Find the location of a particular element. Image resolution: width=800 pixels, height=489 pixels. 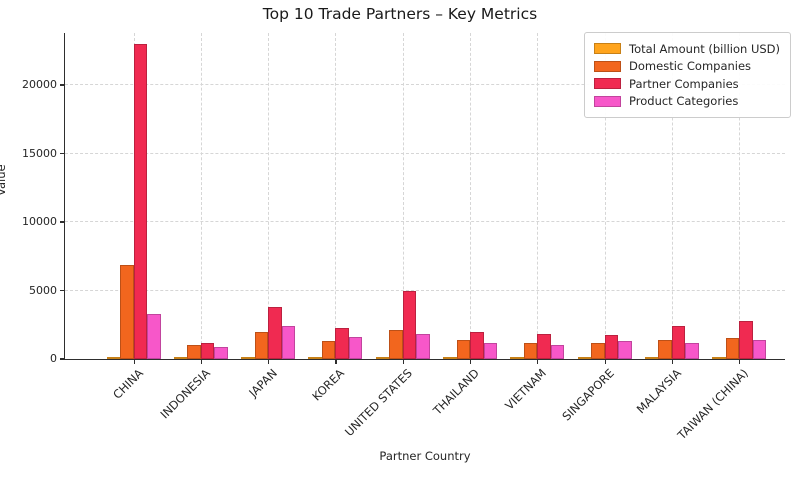

bar-singapore-s2 is located at coordinates (611, 347).